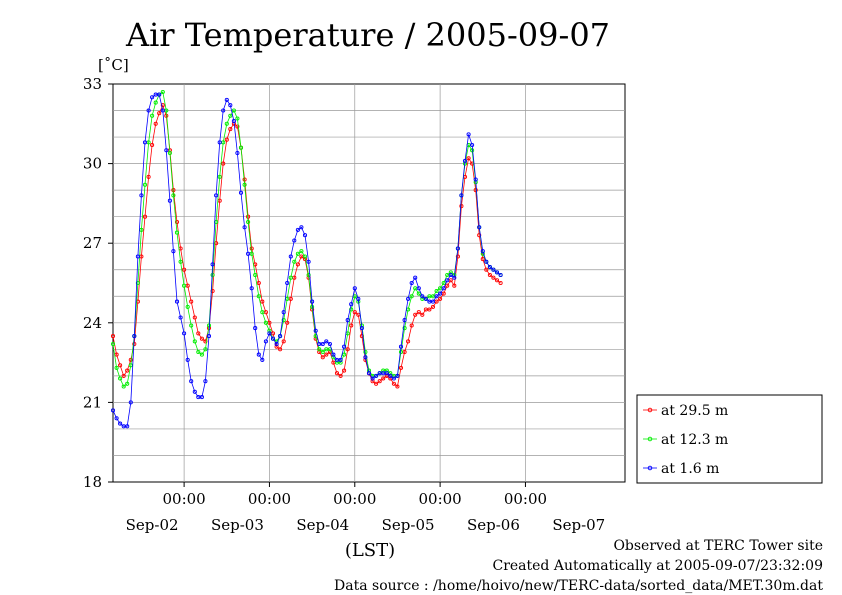  Describe the element at coordinates (408, 525) in the screenshot. I see `x-date-label: Sep-05` at that location.